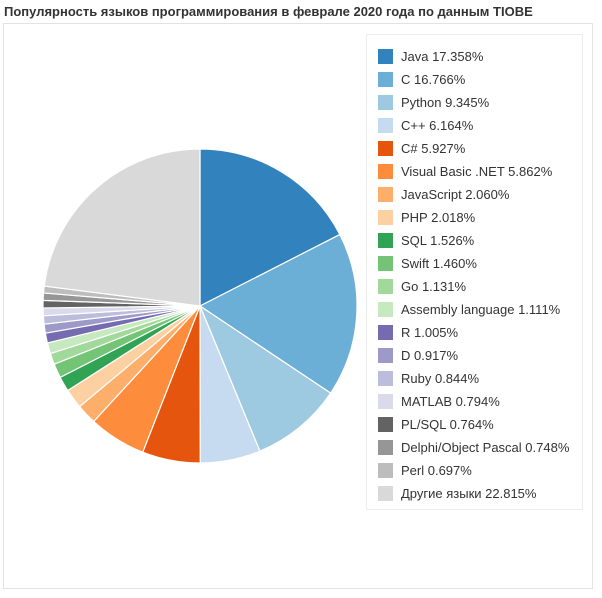  I want to click on legend-item: Delphi/Object Pascal 0.748%, so click(480, 447).